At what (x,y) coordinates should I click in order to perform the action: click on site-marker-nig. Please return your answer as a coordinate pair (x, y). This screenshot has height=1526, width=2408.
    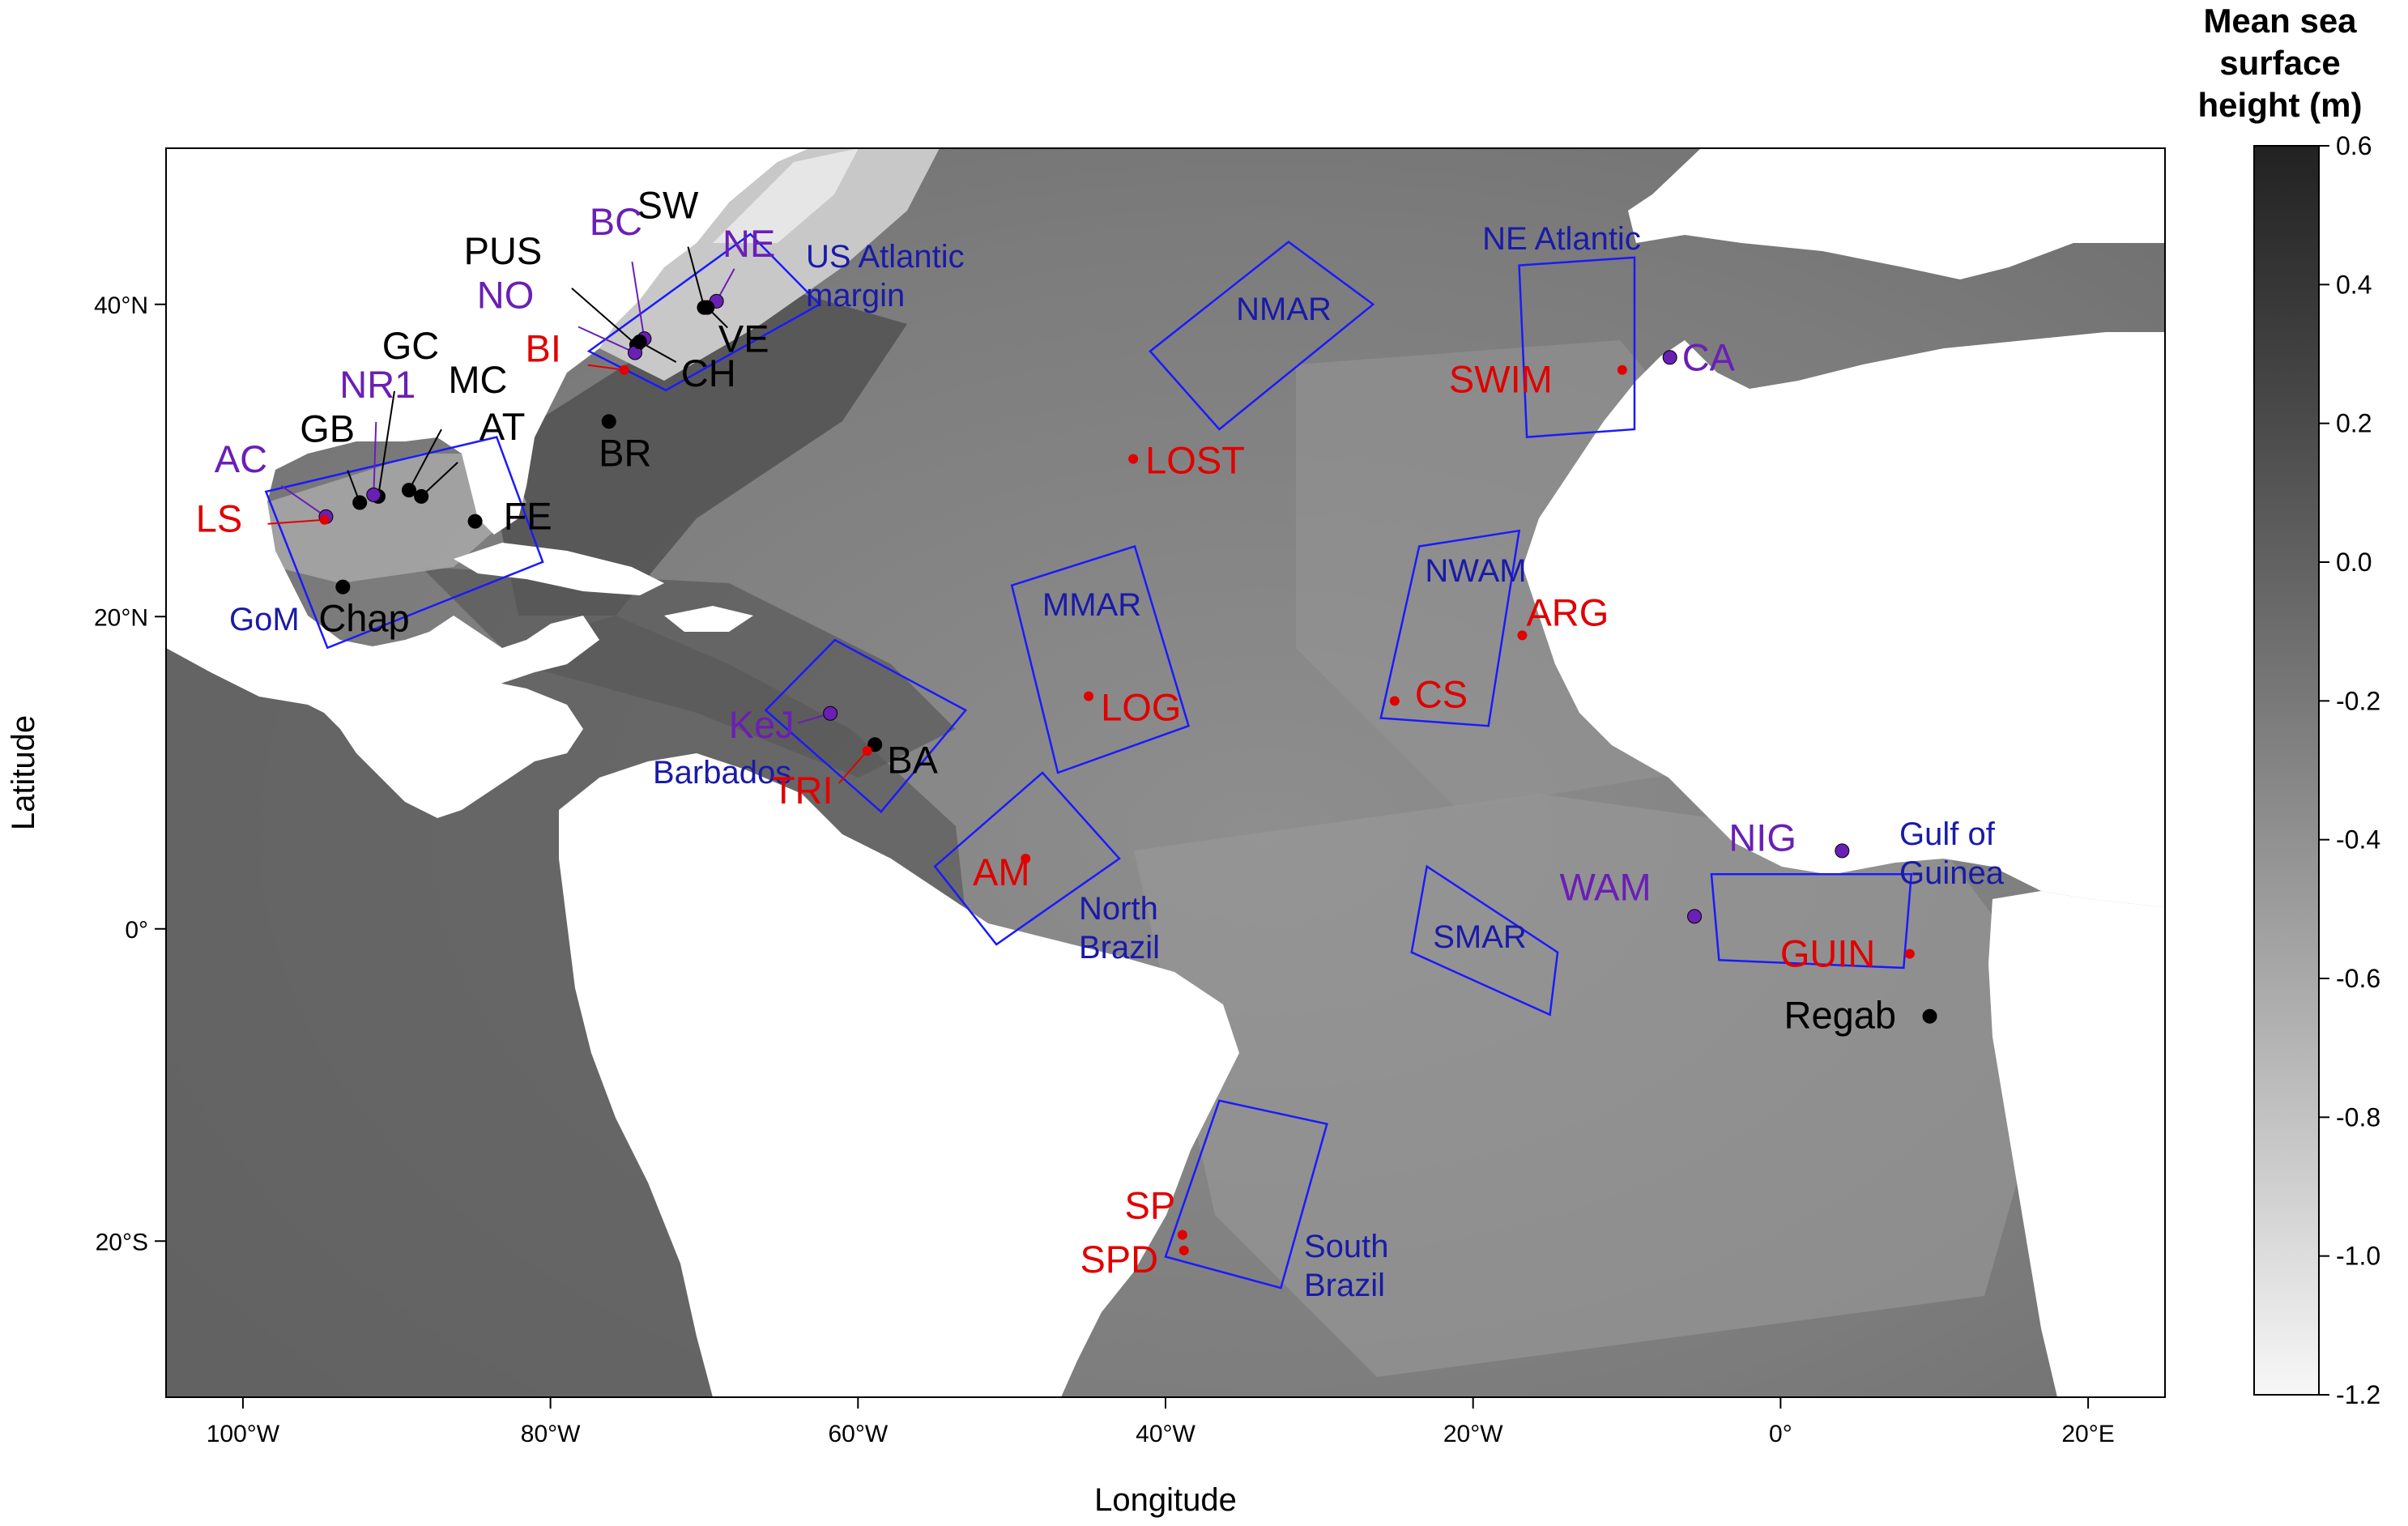
    Looking at the image, I should click on (1843, 851).